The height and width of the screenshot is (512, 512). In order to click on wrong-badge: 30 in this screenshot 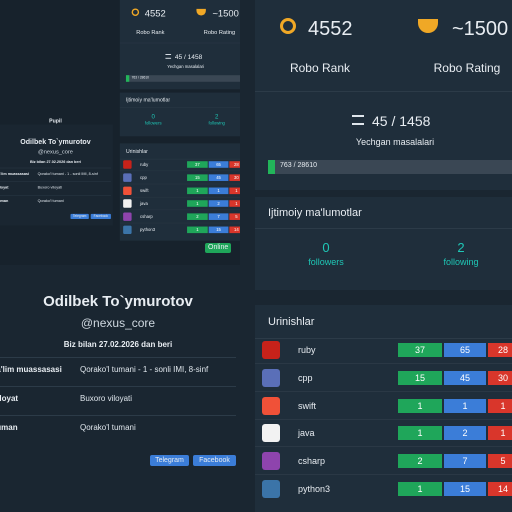, I will do `click(234, 177)`.